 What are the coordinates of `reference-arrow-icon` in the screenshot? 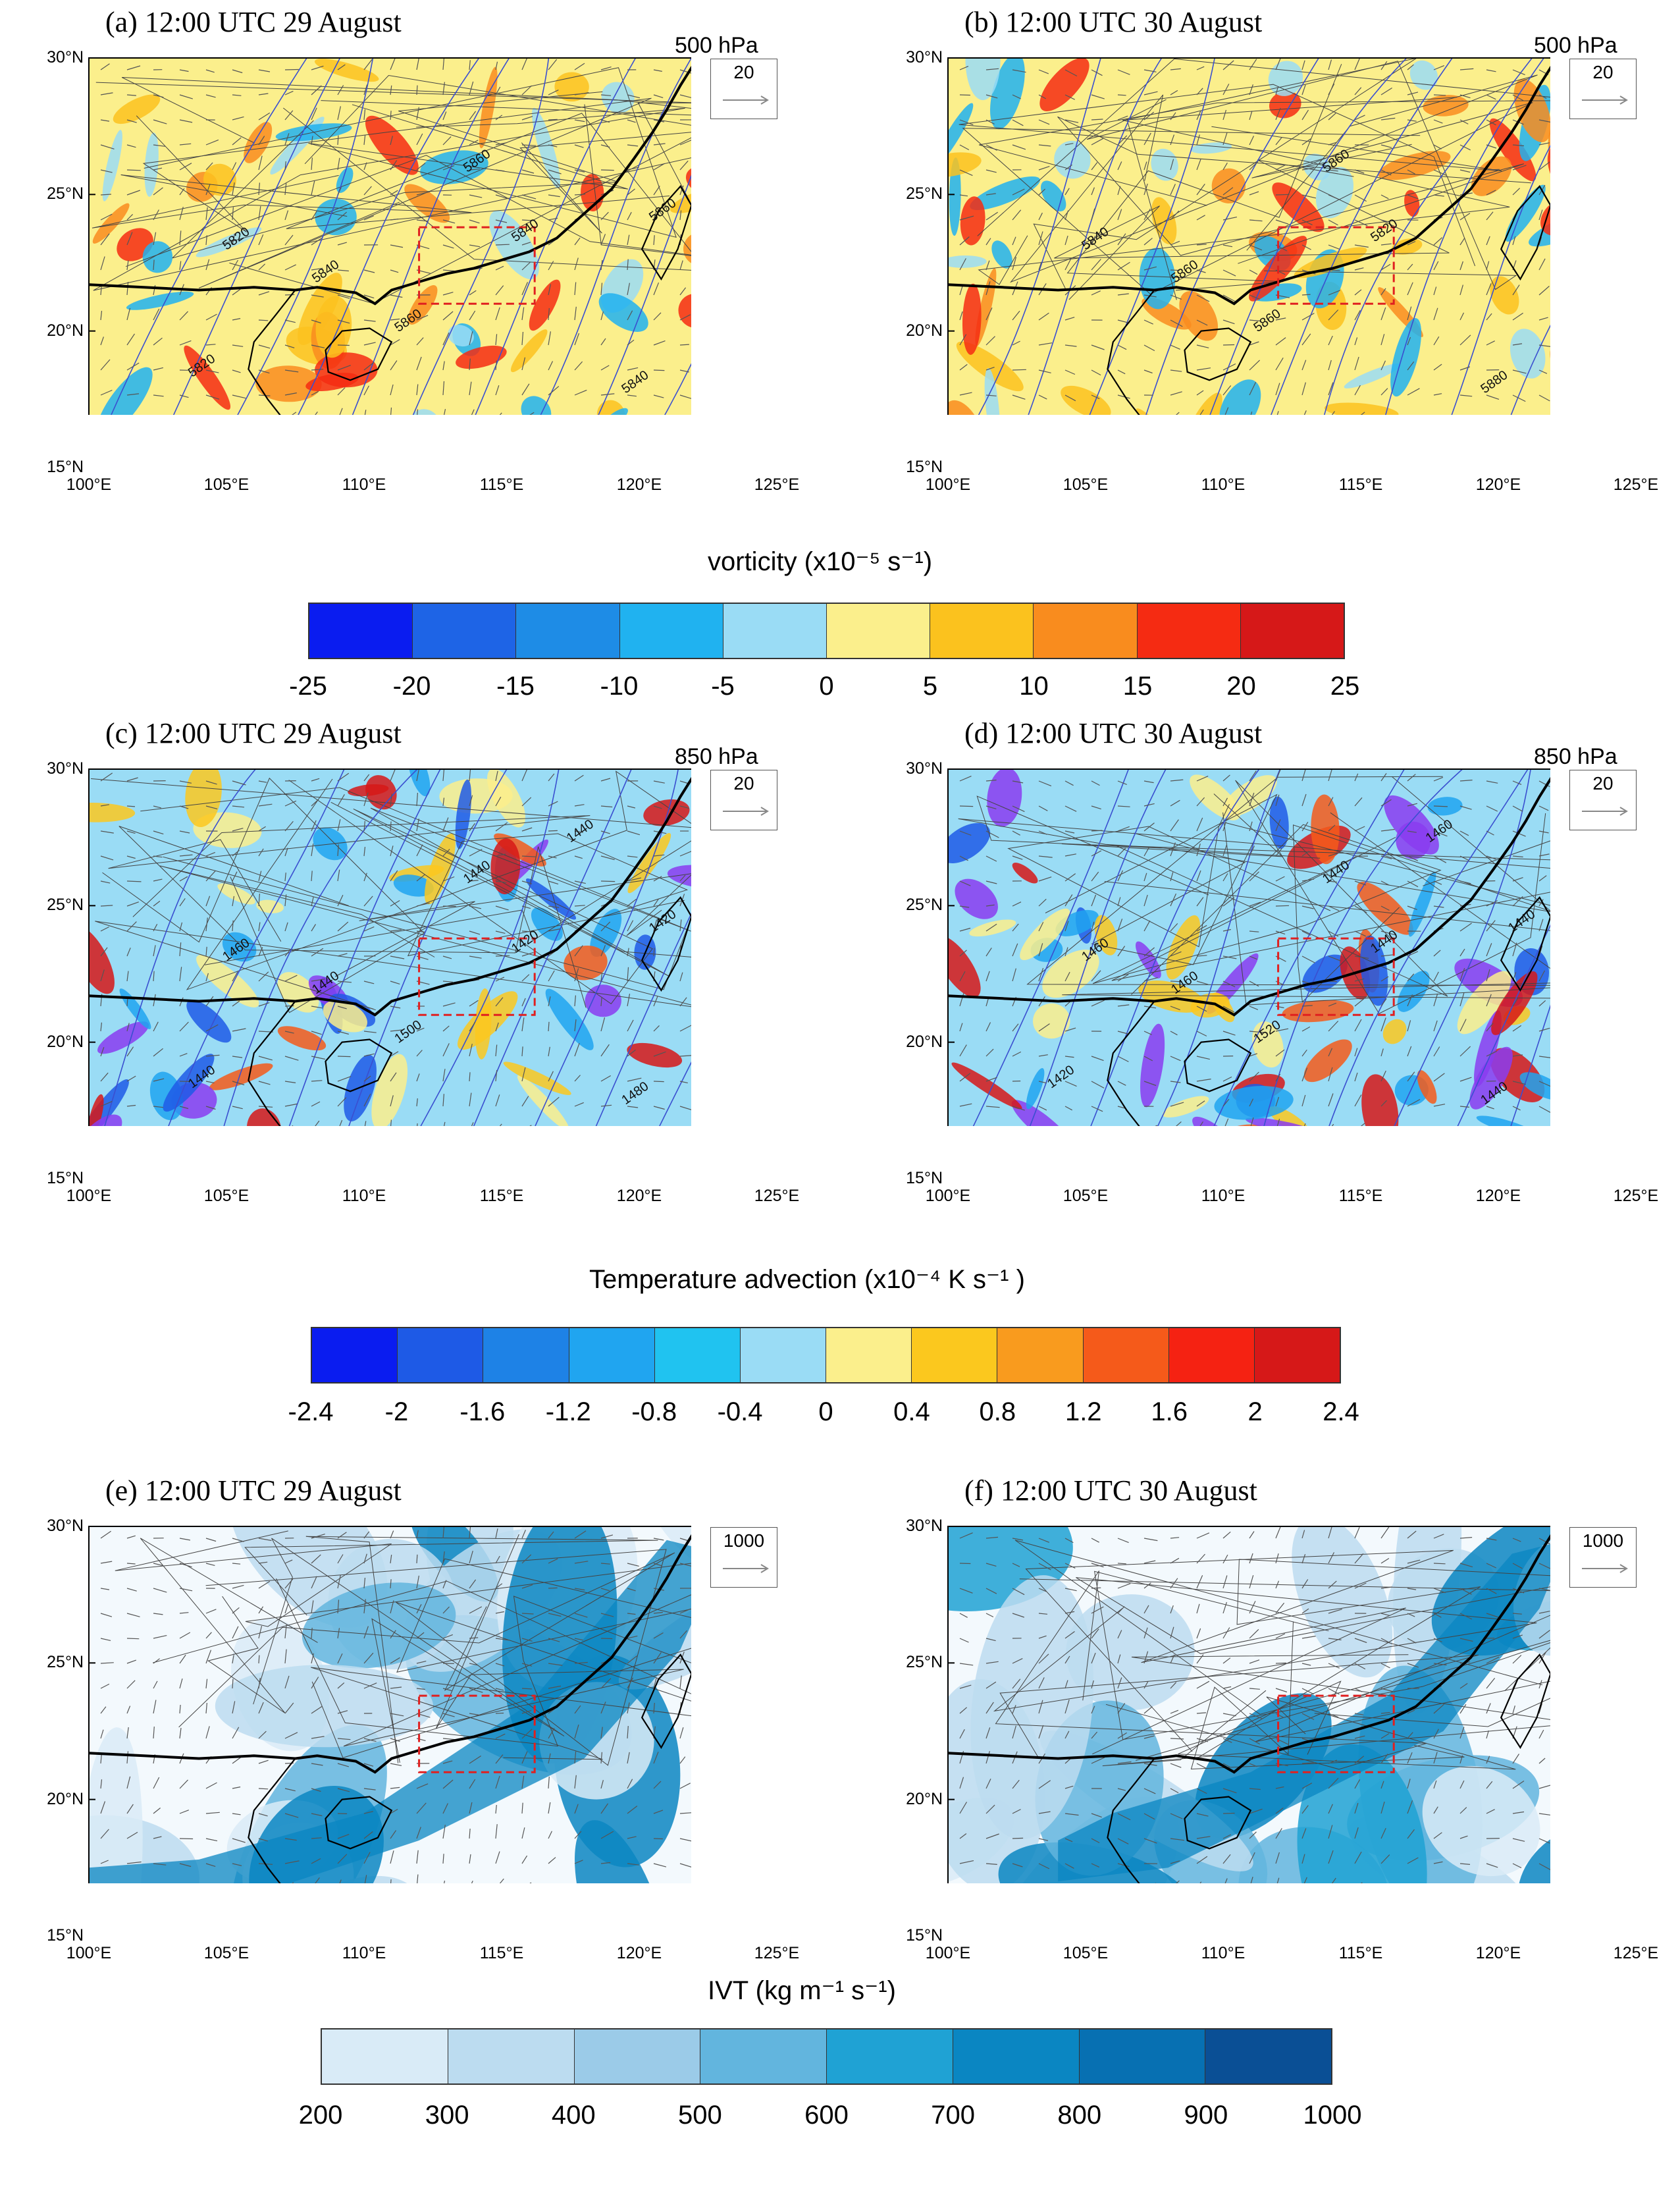 It's located at (746, 812).